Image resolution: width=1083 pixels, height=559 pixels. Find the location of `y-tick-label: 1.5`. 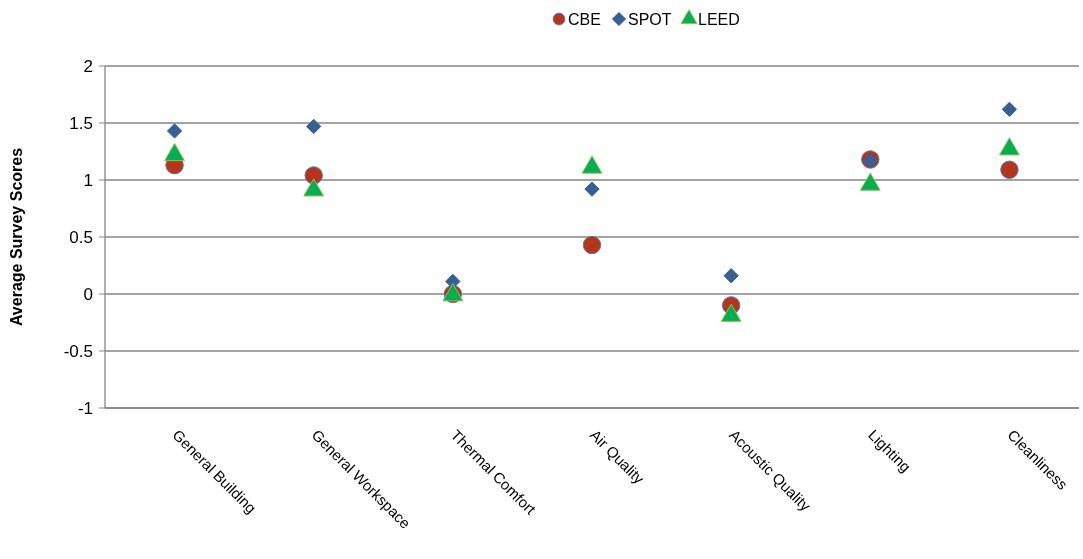

y-tick-label: 1.5 is located at coordinates (81, 123).